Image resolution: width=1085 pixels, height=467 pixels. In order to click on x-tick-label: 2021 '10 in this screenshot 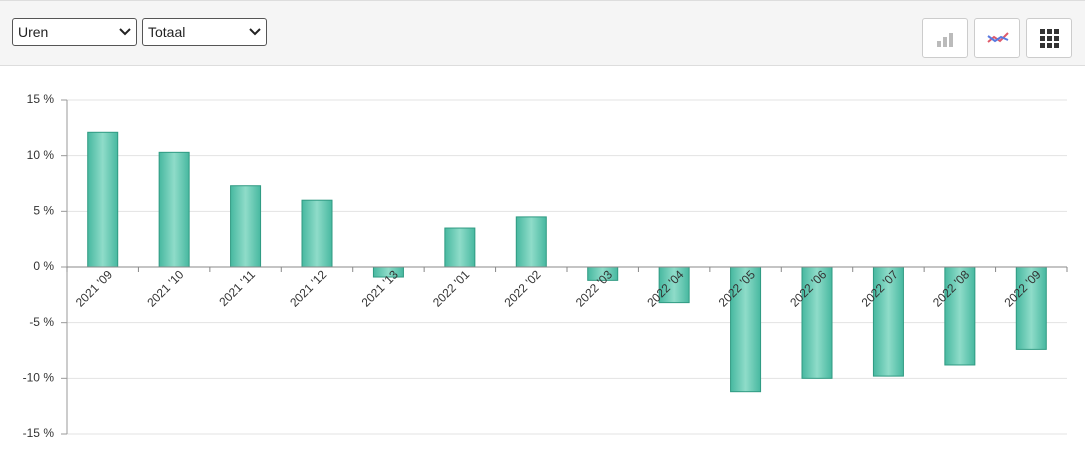, I will do `click(165, 288)`.